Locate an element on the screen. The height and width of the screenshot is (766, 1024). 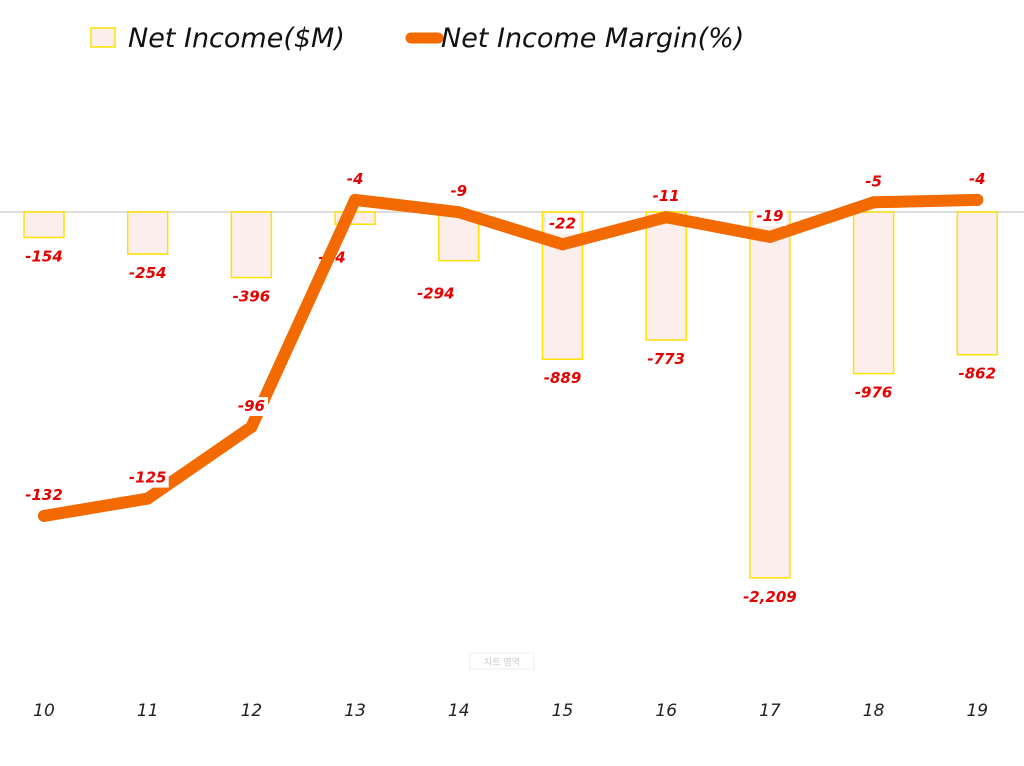
bar-value-label-19: -862 is located at coordinates (978, 374).